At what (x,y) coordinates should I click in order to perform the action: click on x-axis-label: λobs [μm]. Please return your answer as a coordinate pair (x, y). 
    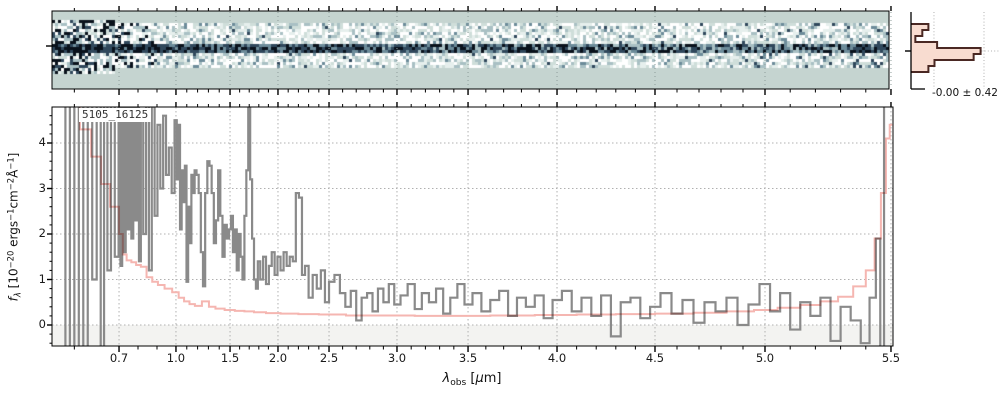
    Looking at the image, I should click on (472, 380).